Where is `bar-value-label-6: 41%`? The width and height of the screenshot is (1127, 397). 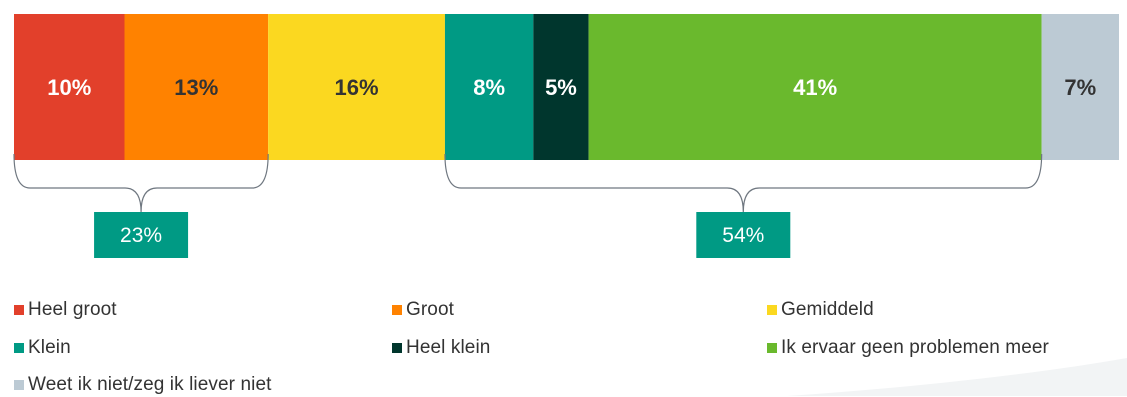 bar-value-label-6: 41% is located at coordinates (815, 87).